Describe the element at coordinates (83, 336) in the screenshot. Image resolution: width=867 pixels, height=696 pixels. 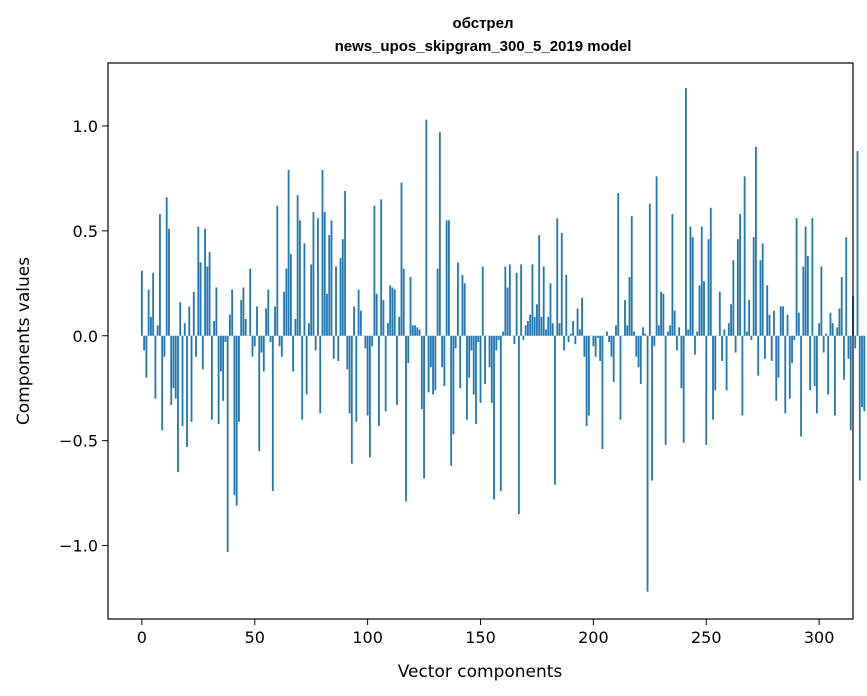
I see `y-axis-ticks: −1.0 −0.5 0.0 0.5 1.0` at that location.